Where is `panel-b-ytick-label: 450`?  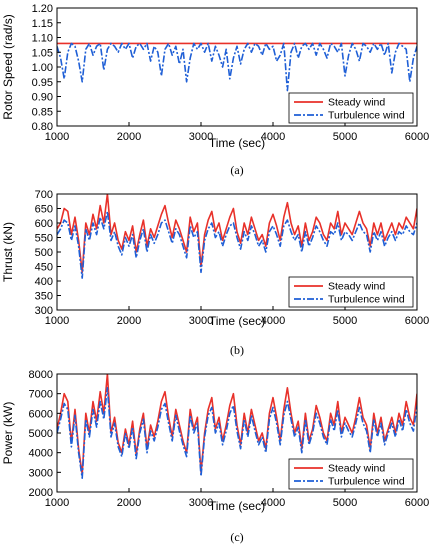 panel-b-ytick-label: 450 is located at coordinates (44, 268).